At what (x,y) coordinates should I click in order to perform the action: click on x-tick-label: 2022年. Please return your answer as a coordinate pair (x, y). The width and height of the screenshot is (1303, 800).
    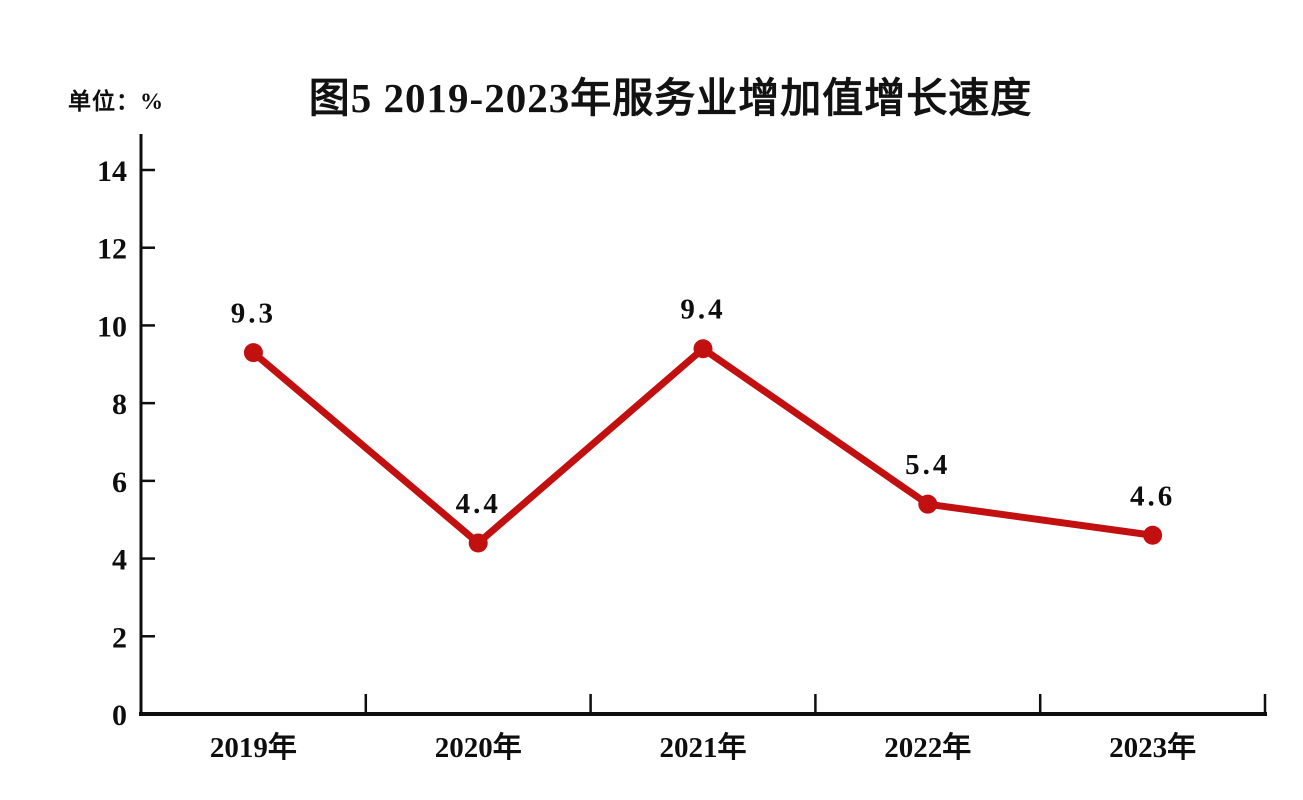
    Looking at the image, I should click on (927, 747).